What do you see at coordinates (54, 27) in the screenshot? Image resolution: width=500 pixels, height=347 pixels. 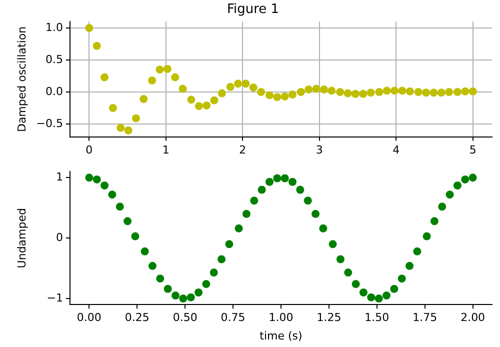 I see `y-tick-label: 1.0` at bounding box center [54, 27].